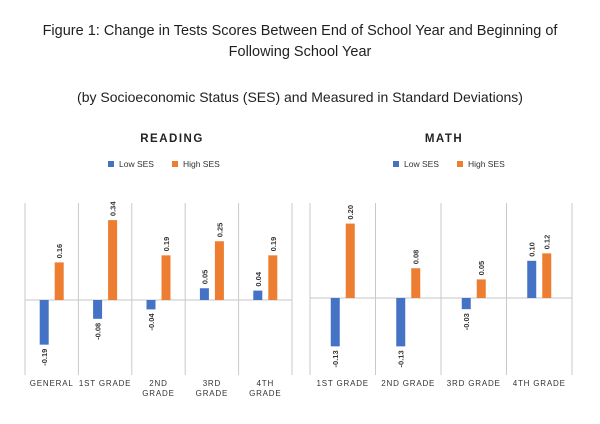 This screenshot has width=600, height=424. Describe the element at coordinates (300, 52) in the screenshot. I see `figure-title-line-2: Following School Year` at that location.